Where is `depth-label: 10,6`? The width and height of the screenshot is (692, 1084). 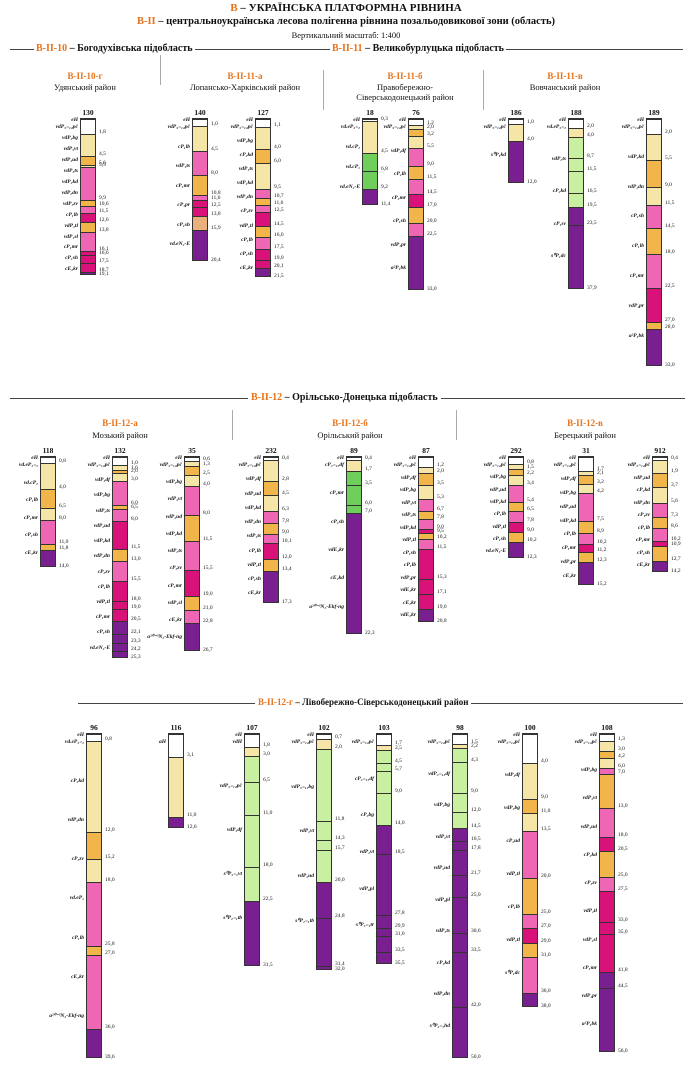
depth-label: 10,6 is located at coordinates (104, 203).